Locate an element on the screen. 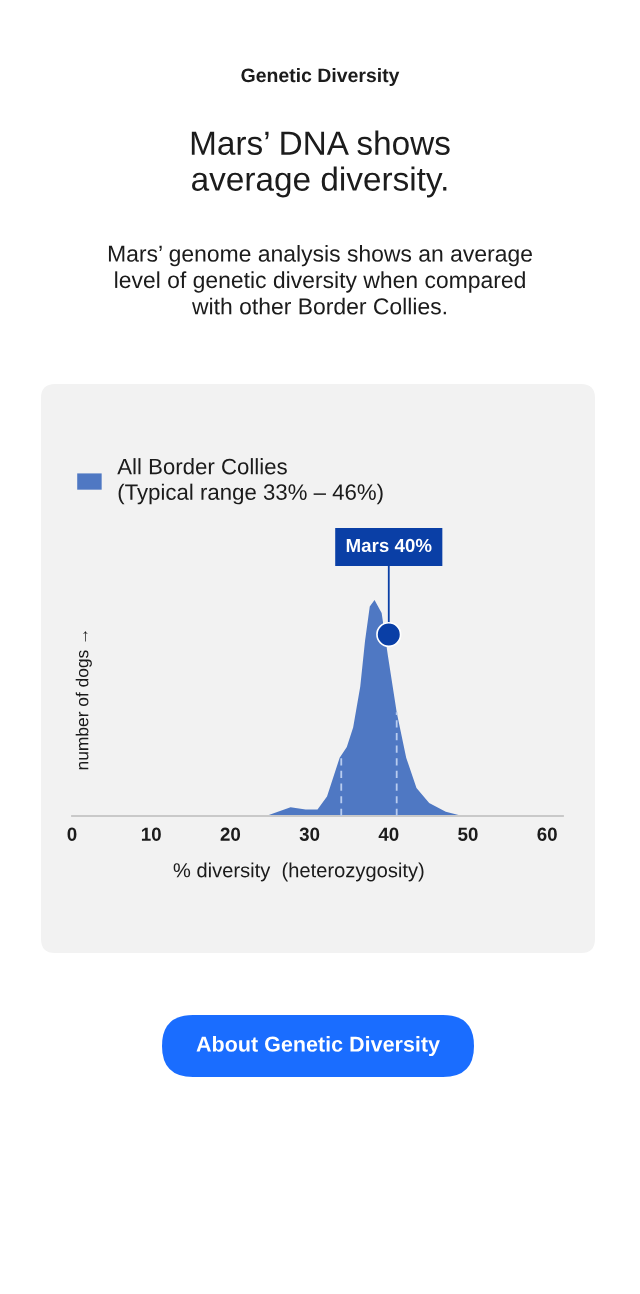 This screenshot has height=1294, width=640. x-tick-label: 10 is located at coordinates (151, 834).